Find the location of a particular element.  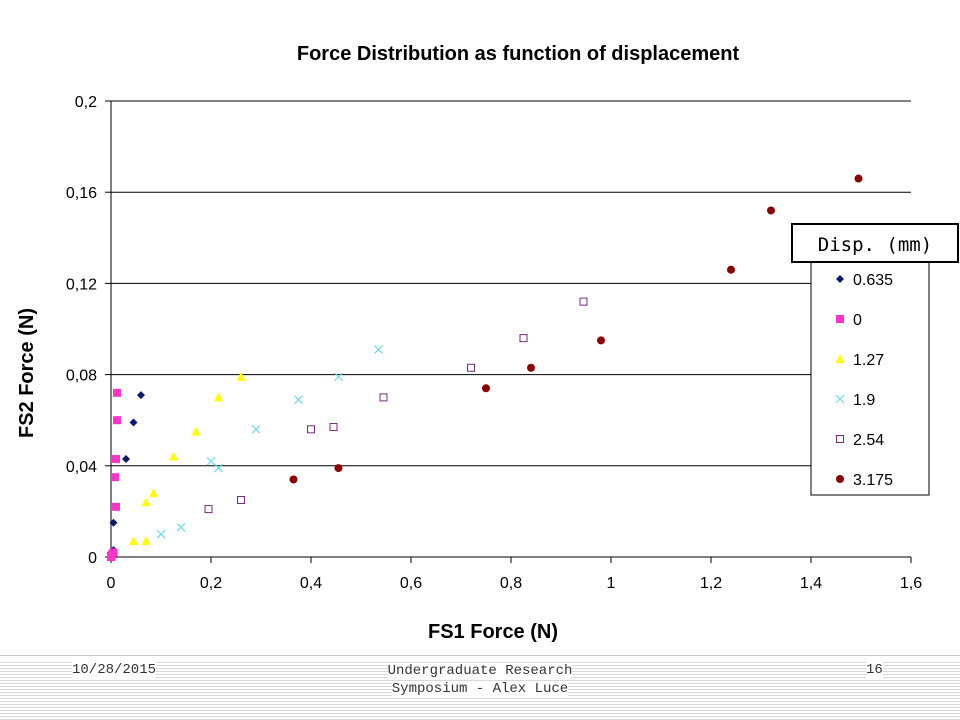

legend-label: 0.635 is located at coordinates (873, 280).